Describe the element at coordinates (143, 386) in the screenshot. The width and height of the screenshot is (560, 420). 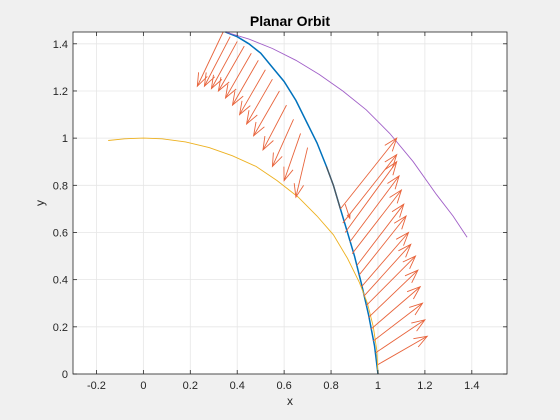
I see `x-tick-label: 0` at that location.